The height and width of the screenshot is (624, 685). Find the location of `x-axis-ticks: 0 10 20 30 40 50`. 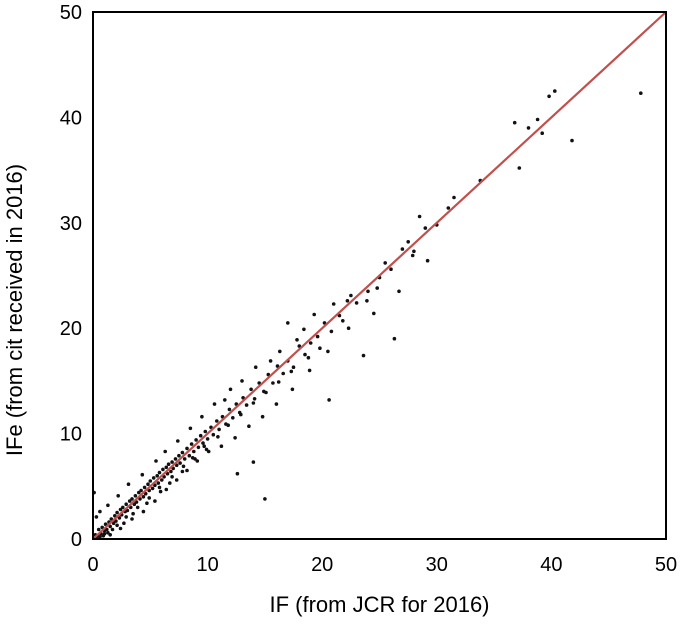

x-axis-ticks: 0 10 20 30 40 50 is located at coordinates (382, 565).